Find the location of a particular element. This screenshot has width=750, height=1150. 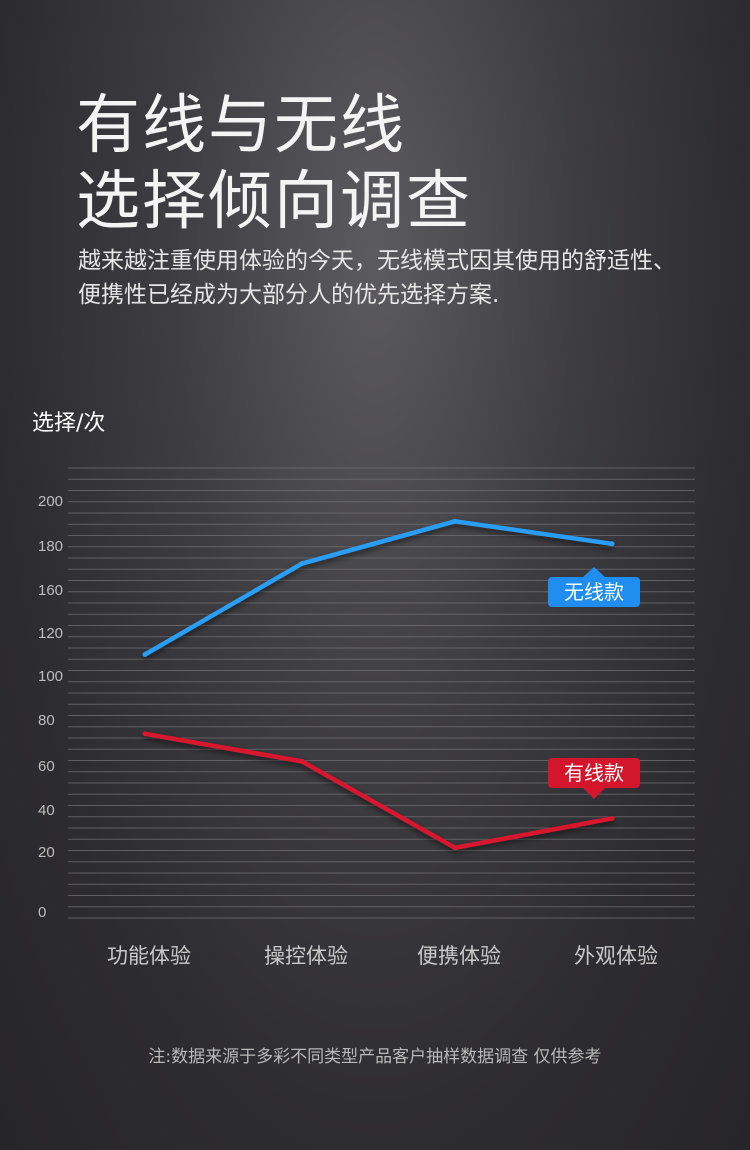

x-tick-label: 便携体验 is located at coordinates (459, 956).